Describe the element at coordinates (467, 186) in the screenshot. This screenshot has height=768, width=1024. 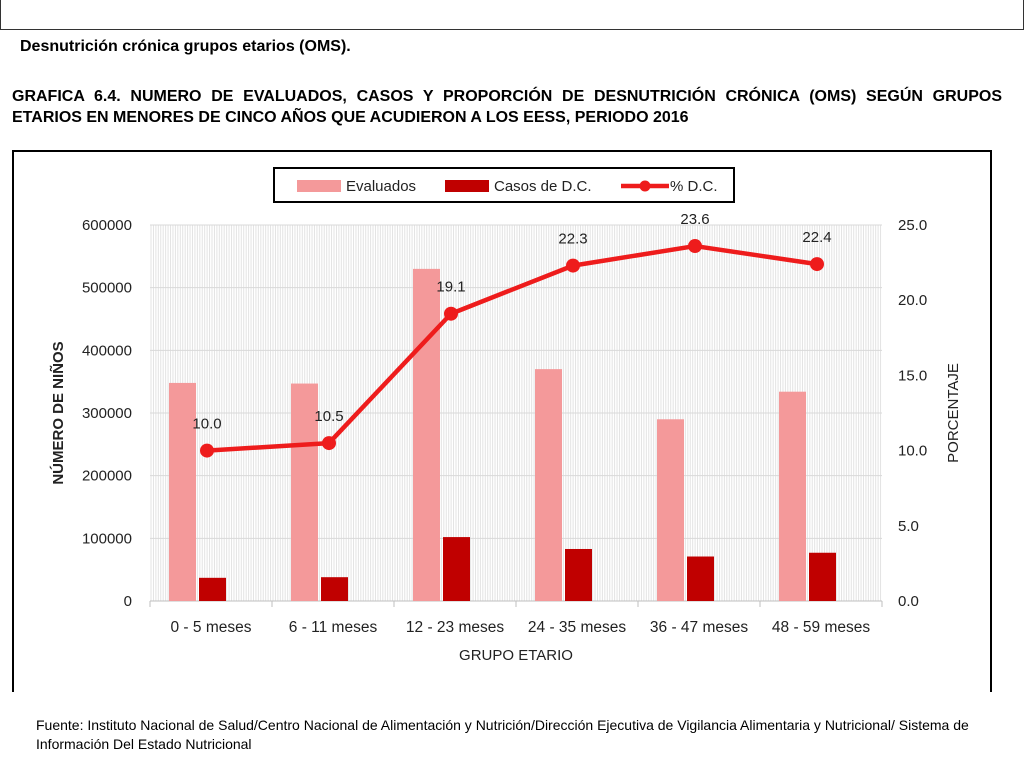
I see `legend-swatch-casos` at that location.